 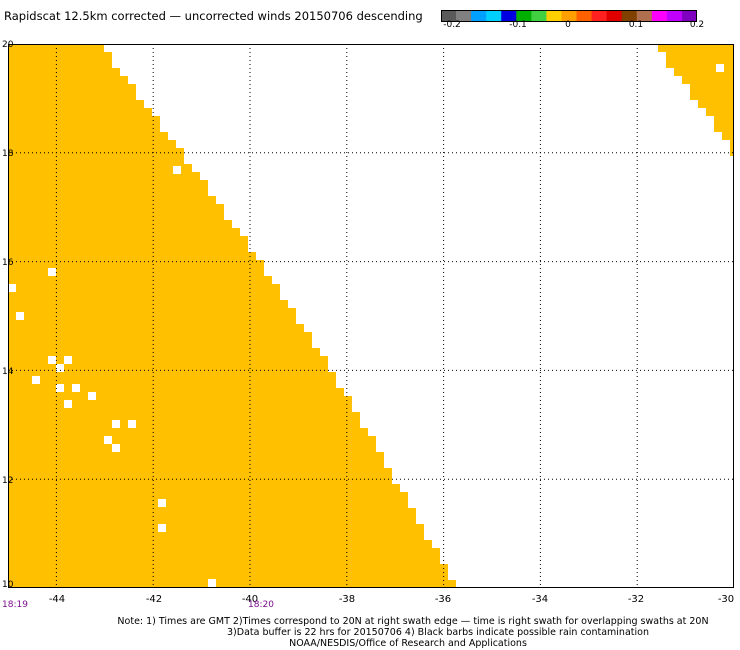 I want to click on colorbar-frame, so click(x=569, y=16).